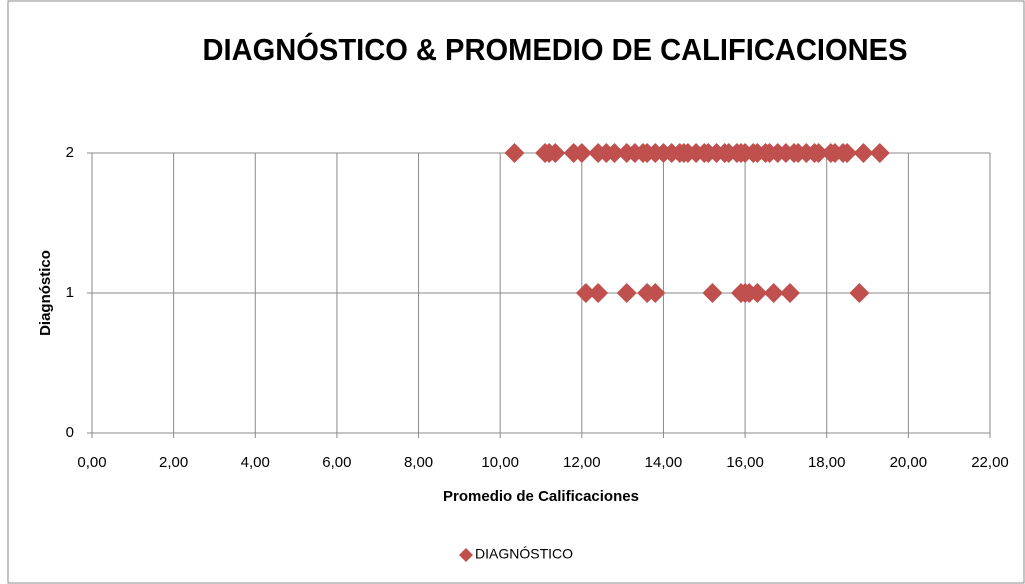 The height and width of the screenshot is (584, 1025). I want to click on x-tick-label: 0,00, so click(91, 462).